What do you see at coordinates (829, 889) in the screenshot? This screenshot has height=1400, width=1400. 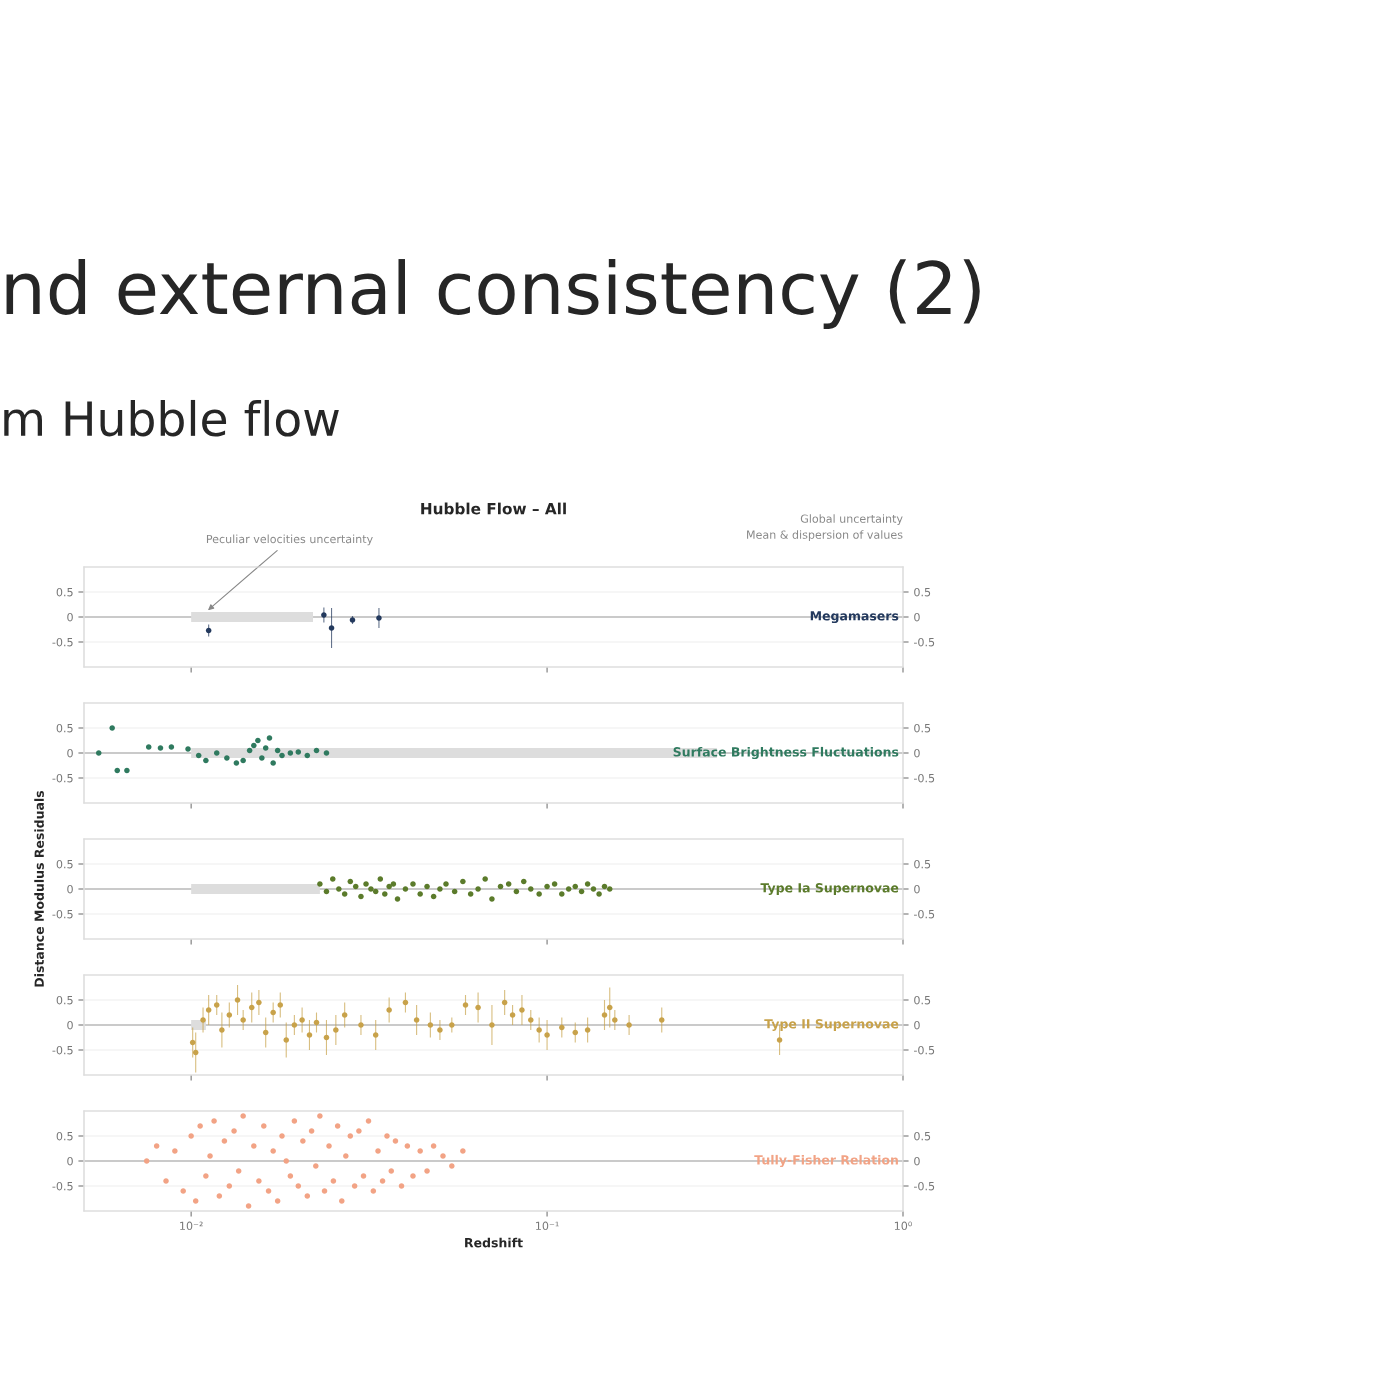 I see `text: Type Ia Supernovae` at bounding box center [829, 889].